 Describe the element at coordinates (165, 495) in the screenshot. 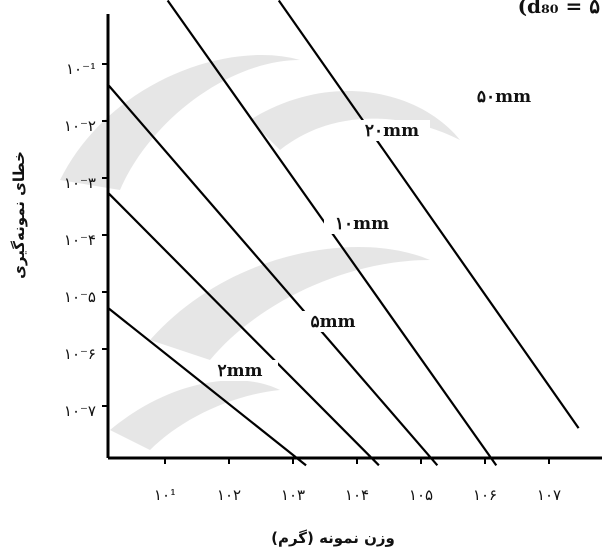

I see `x-tick-label: ۱۰¹` at that location.